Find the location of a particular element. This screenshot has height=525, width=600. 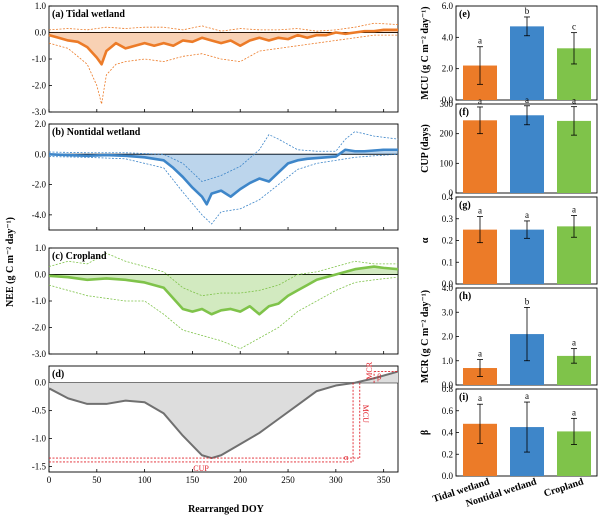

y-axis-label: α is located at coordinates (425, 240).